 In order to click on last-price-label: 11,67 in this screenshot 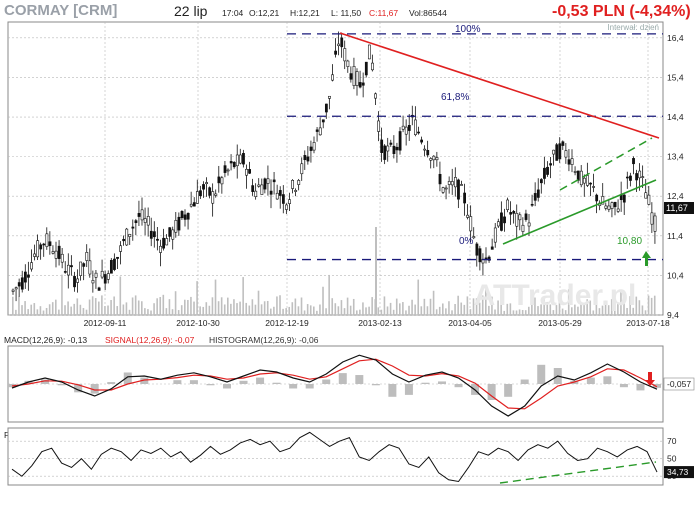, I will do `click(677, 208)`.